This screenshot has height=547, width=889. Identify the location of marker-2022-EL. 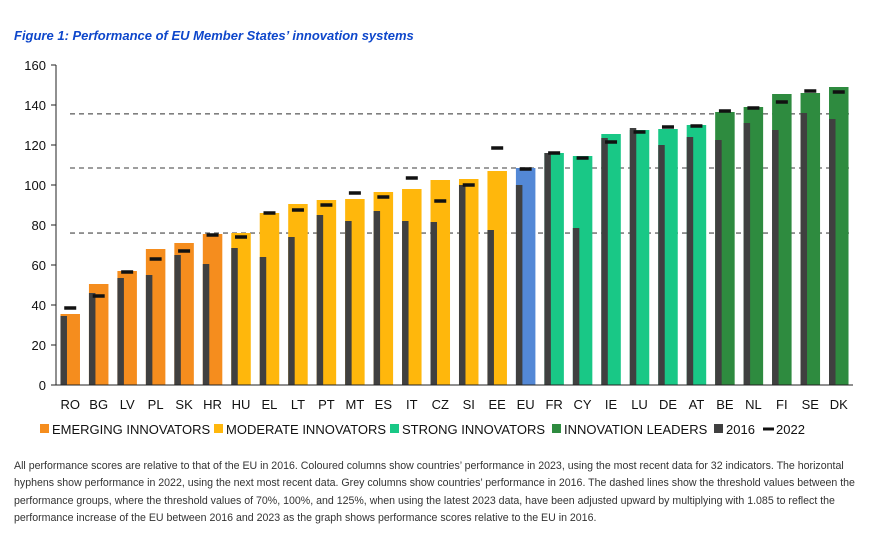
(269, 213).